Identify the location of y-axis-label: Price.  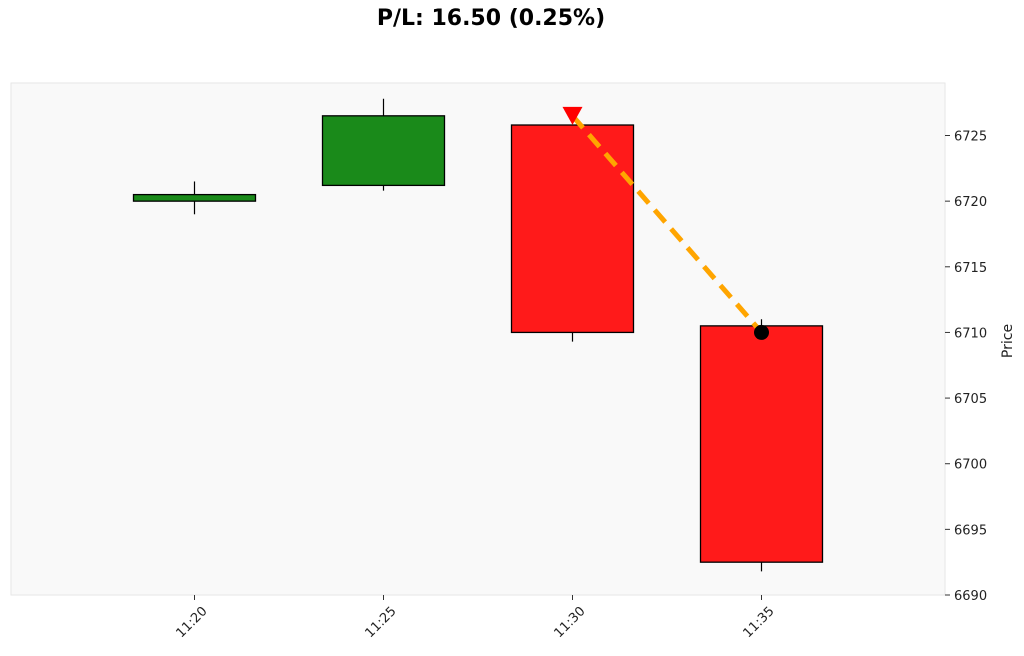
(1008, 341).